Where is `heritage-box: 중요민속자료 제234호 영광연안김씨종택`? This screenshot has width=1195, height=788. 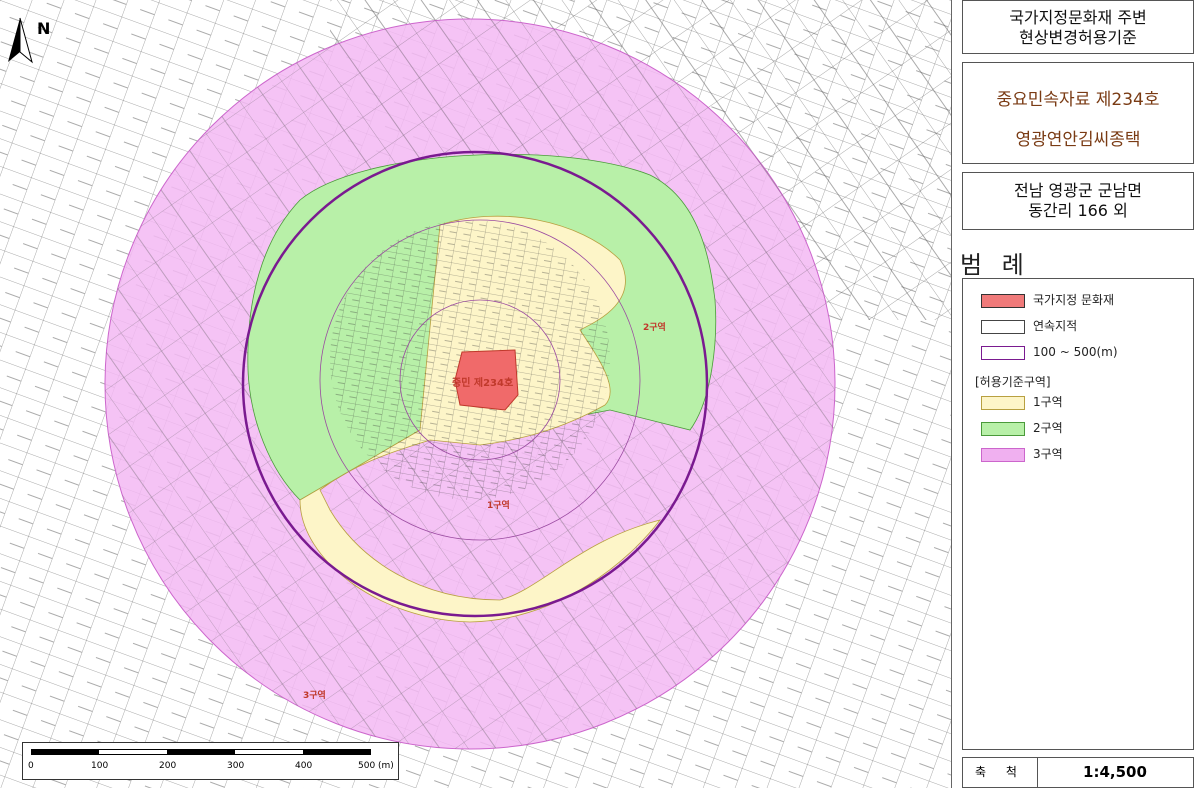 heritage-box: 중요민속자료 제234호 영광연안김씨종택 is located at coordinates (1078, 113).